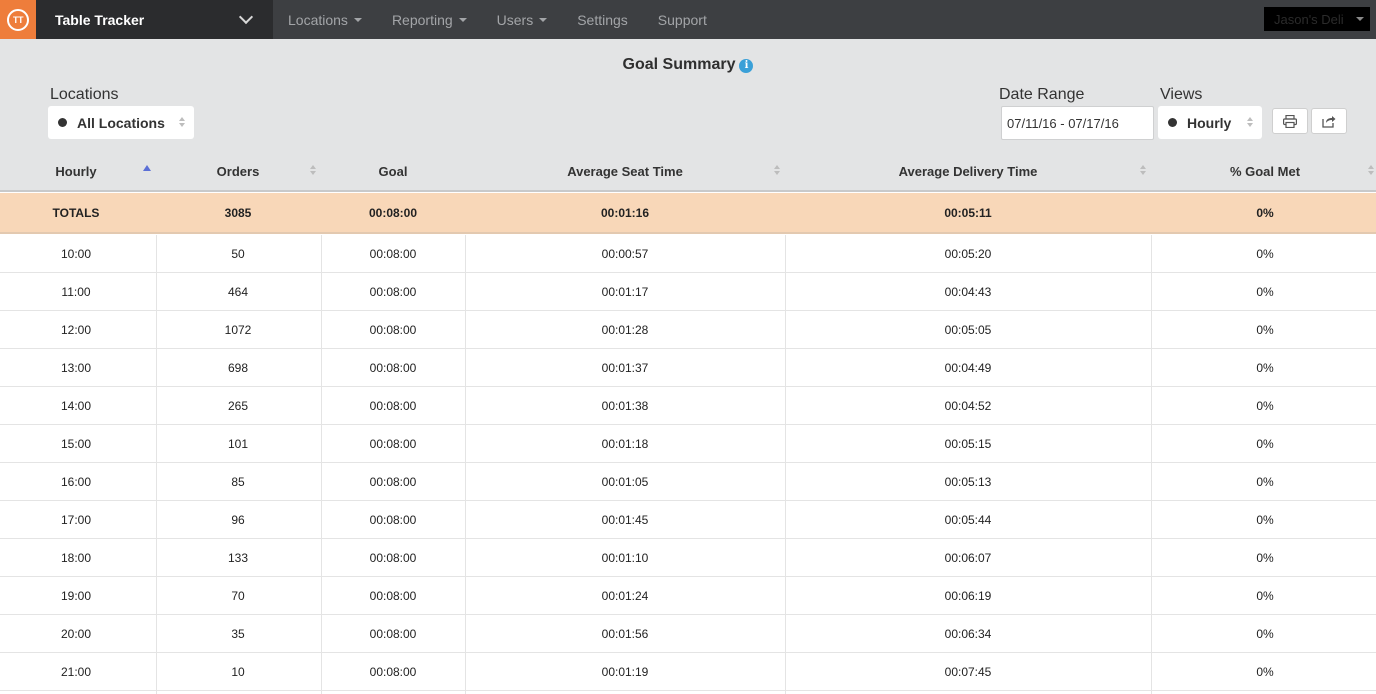  What do you see at coordinates (968, 330) in the screenshot?
I see `cell-avg-delivery: 00:05:05` at bounding box center [968, 330].